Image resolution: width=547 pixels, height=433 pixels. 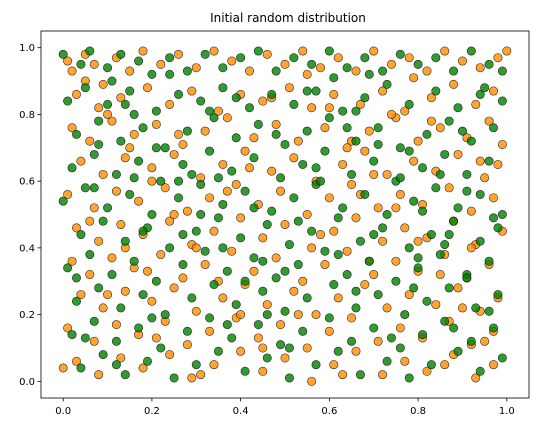 What do you see at coordinates (27, 115) in the screenshot?
I see `y-tick-label: 0.8` at bounding box center [27, 115].